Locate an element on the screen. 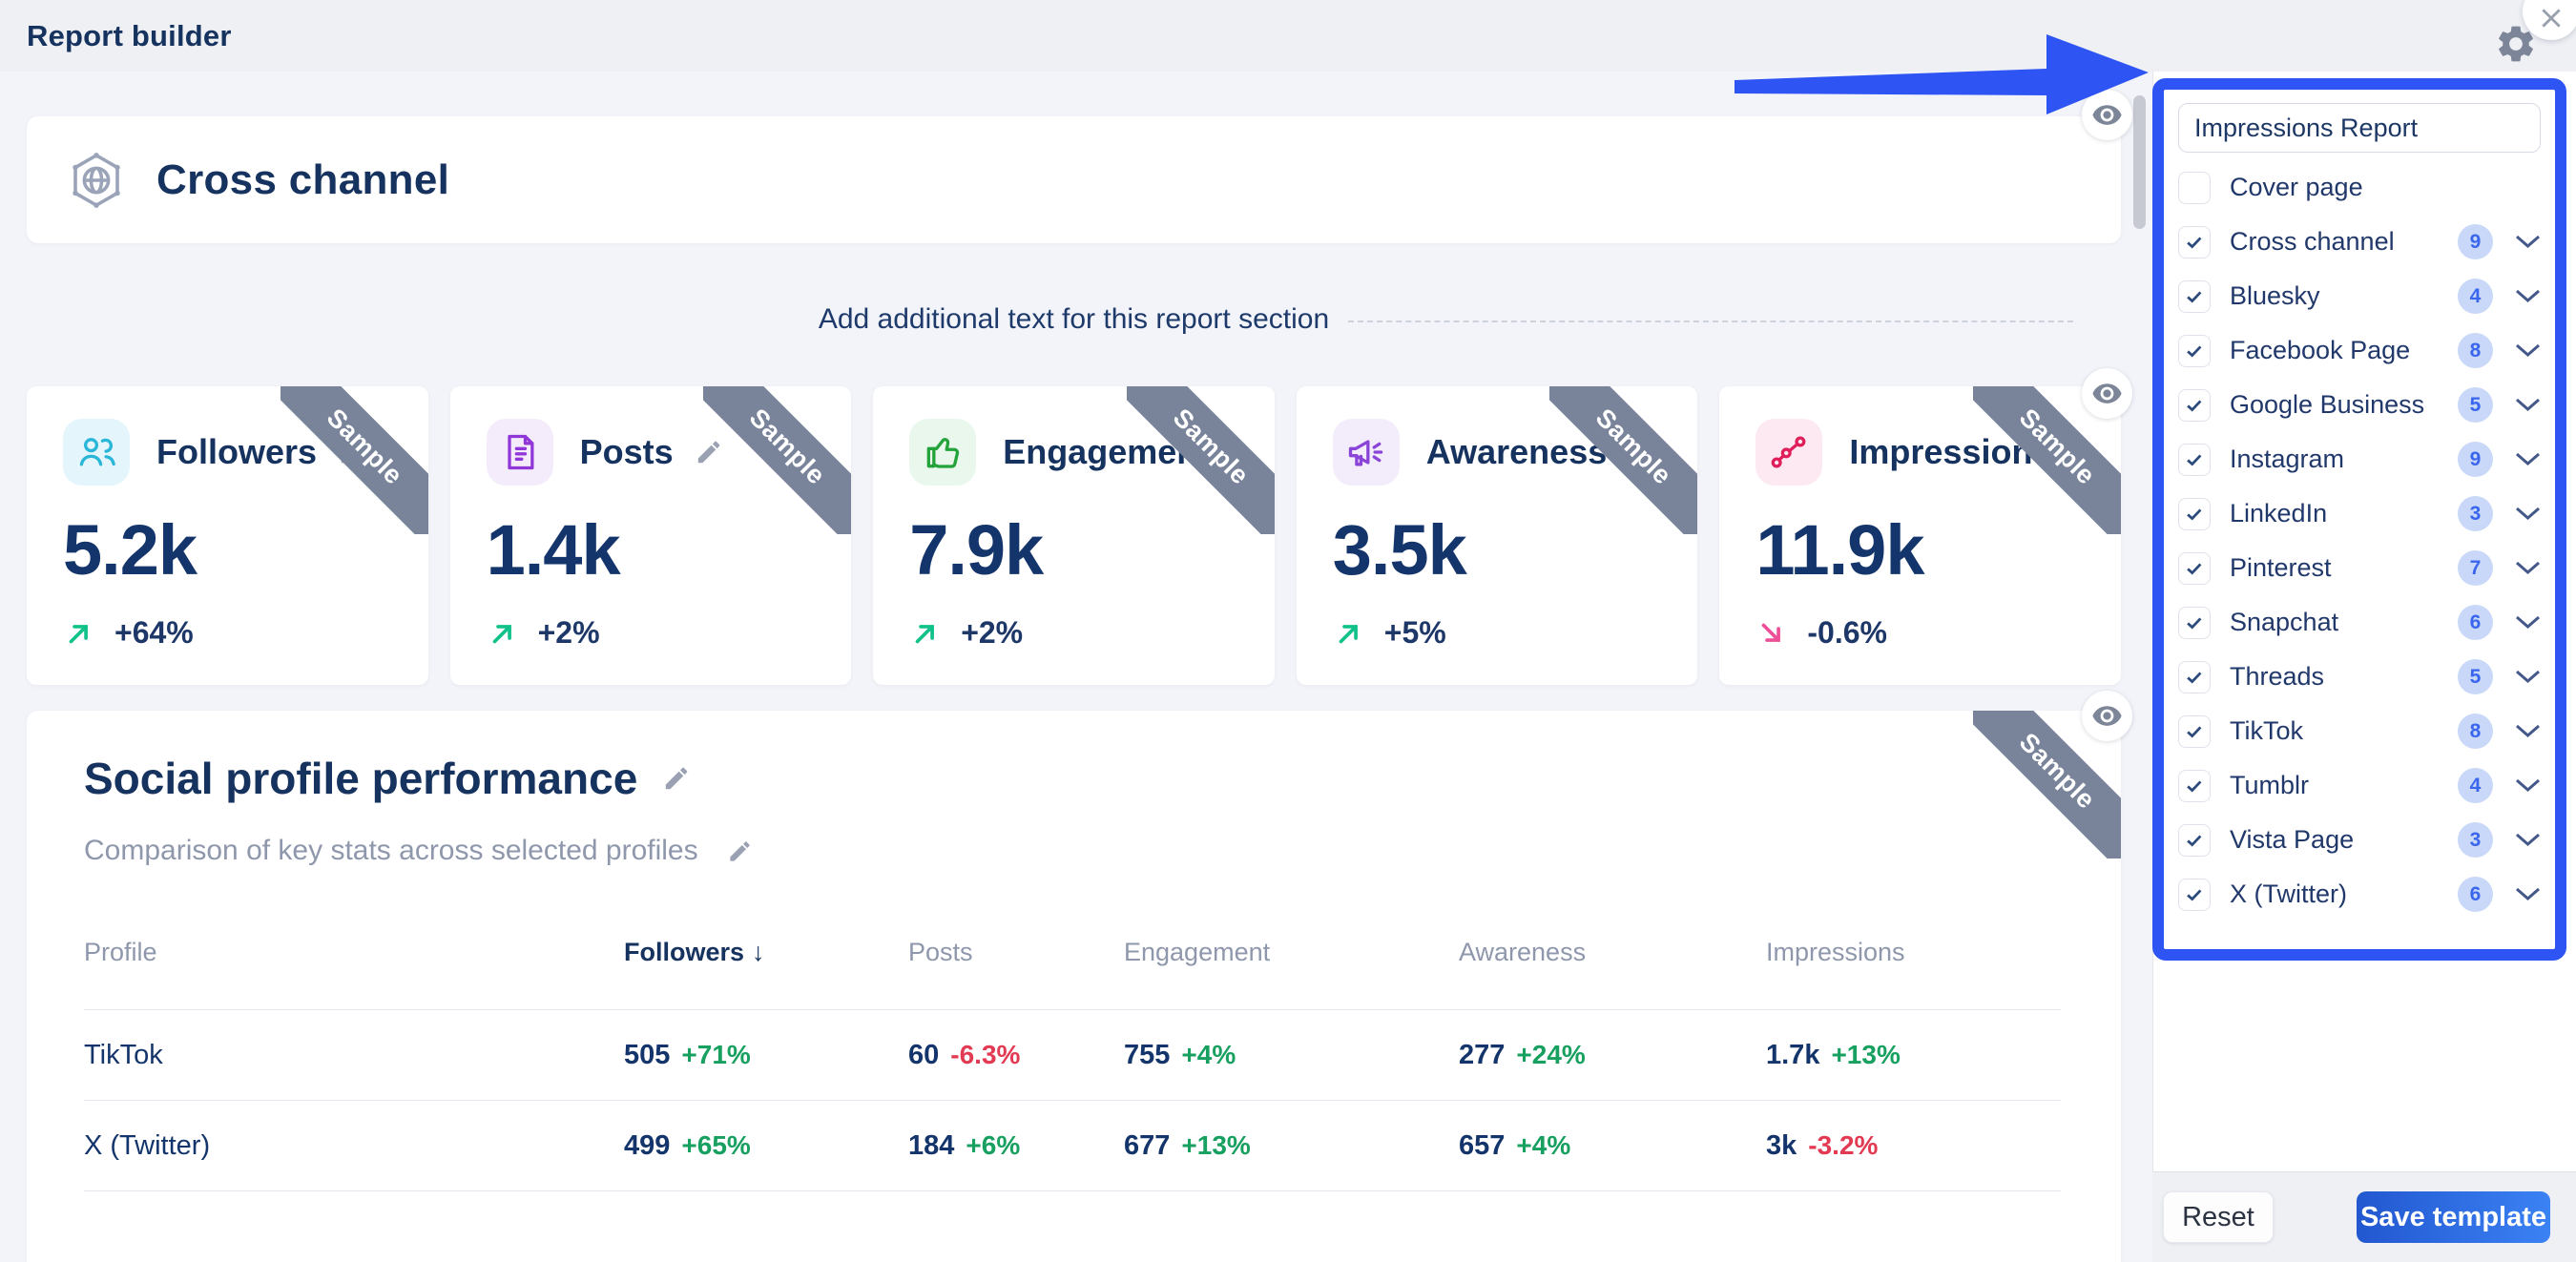  template-name-input is located at coordinates (2359, 128).